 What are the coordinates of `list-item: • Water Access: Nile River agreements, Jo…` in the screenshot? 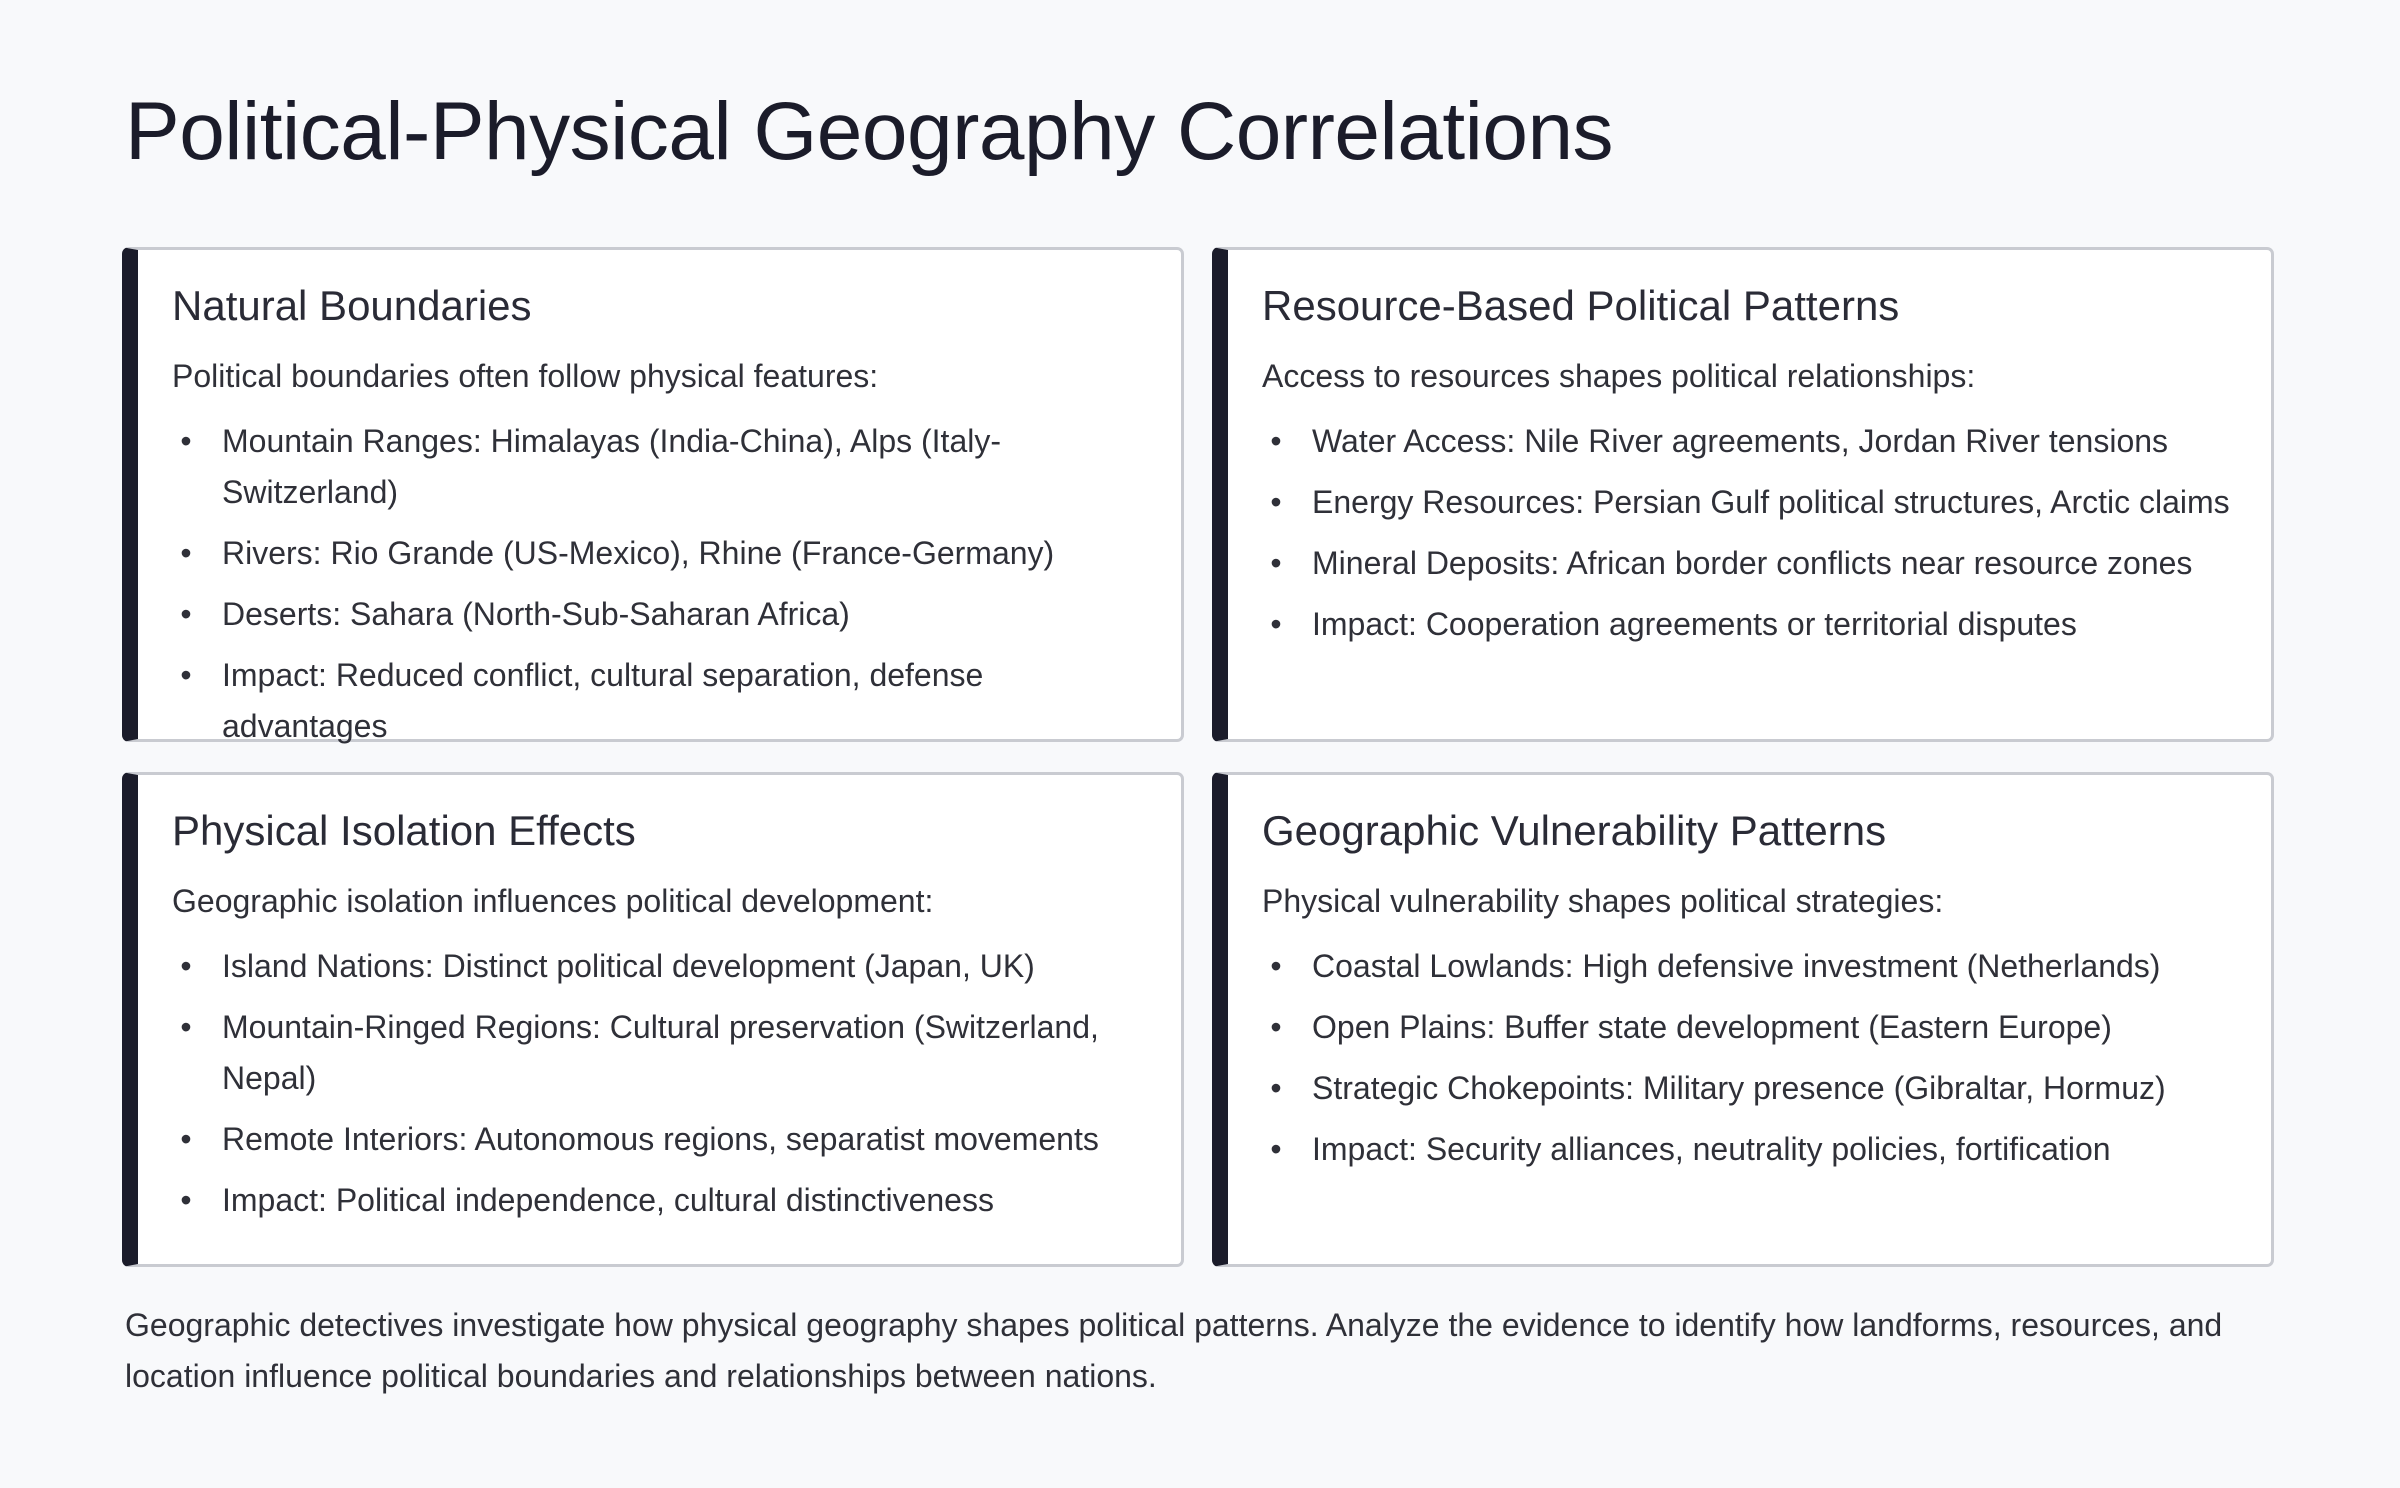 It's located at (1751, 441).